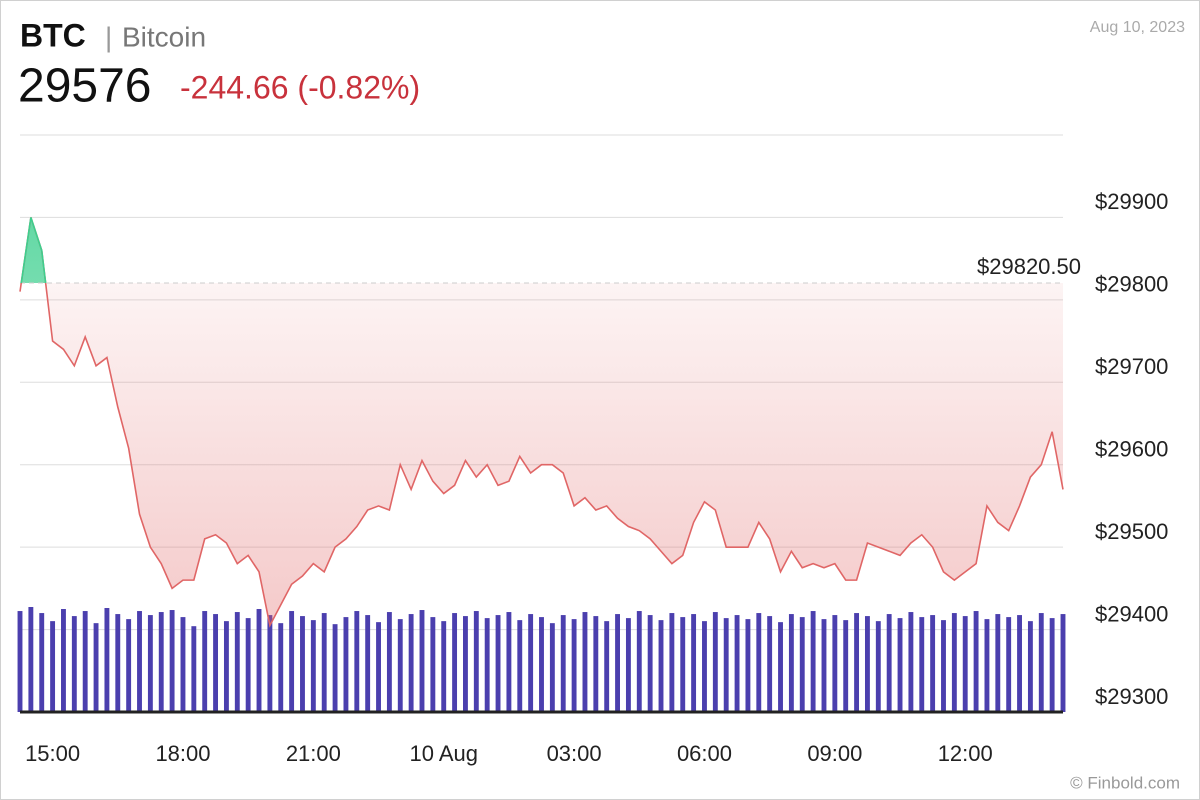 This screenshot has width=1200, height=800. Describe the element at coordinates (1131, 449) in the screenshot. I see `y-tick-label: $29600` at that location.